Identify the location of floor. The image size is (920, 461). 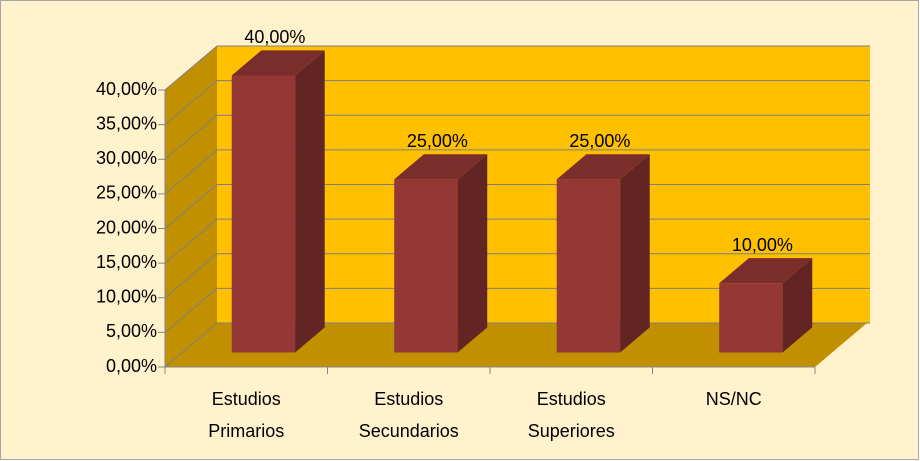
(516, 345).